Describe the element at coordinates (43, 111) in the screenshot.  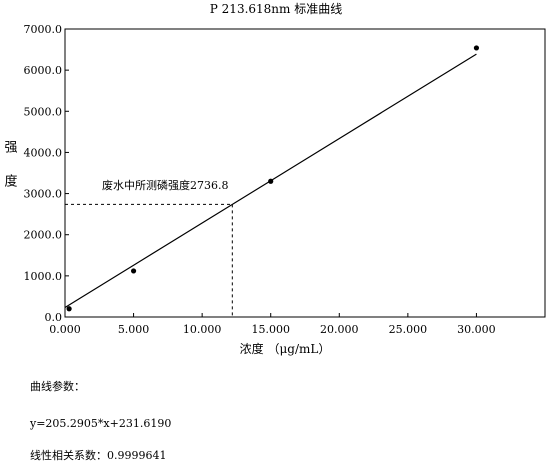
I see `y-tick-label: 5000.0` at that location.